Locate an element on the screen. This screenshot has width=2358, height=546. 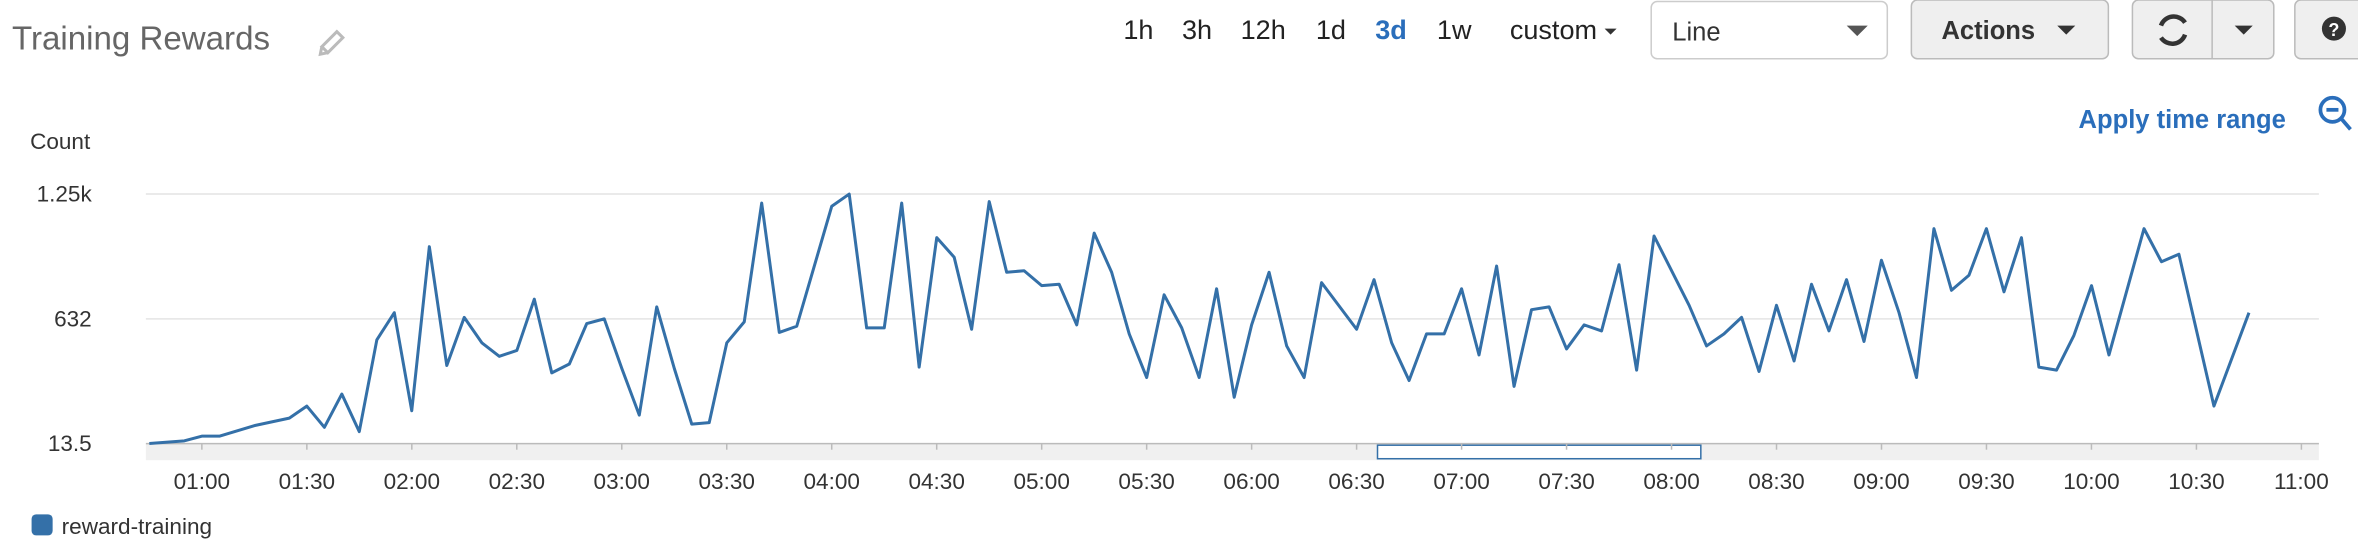
time-range: 12h is located at coordinates (1263, 30).